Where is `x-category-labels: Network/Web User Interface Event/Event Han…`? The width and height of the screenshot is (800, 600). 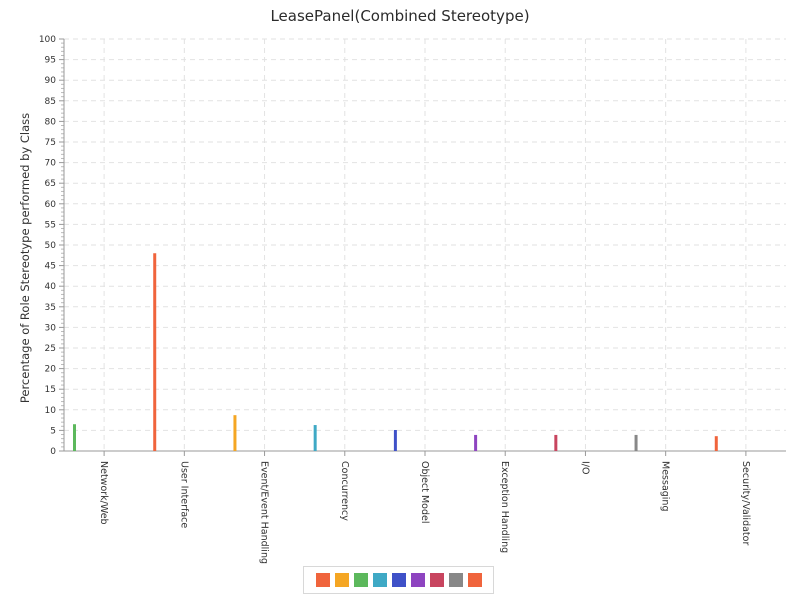
x-category-labels: Network/Web User Interface Event/Event Han… is located at coordinates (424, 512).